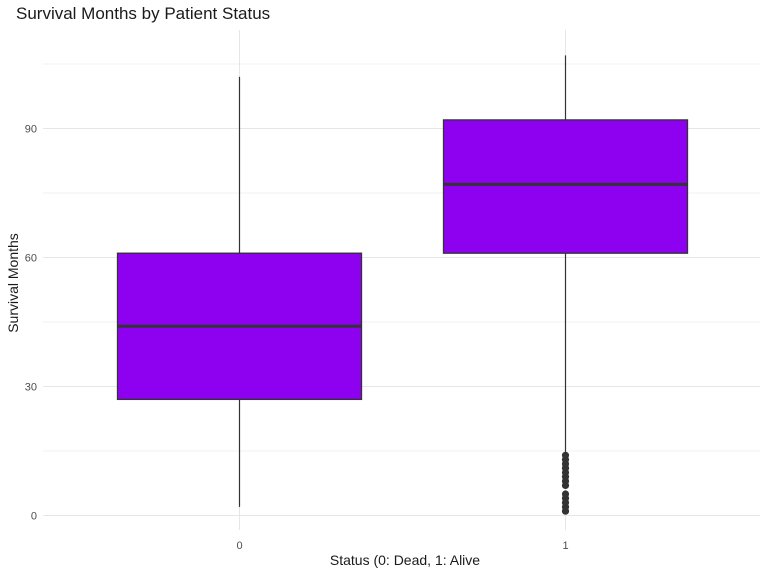 Image resolution: width=768 pixels, height=576 pixels. What do you see at coordinates (565, 186) in the screenshot?
I see `box-iqr` at bounding box center [565, 186].